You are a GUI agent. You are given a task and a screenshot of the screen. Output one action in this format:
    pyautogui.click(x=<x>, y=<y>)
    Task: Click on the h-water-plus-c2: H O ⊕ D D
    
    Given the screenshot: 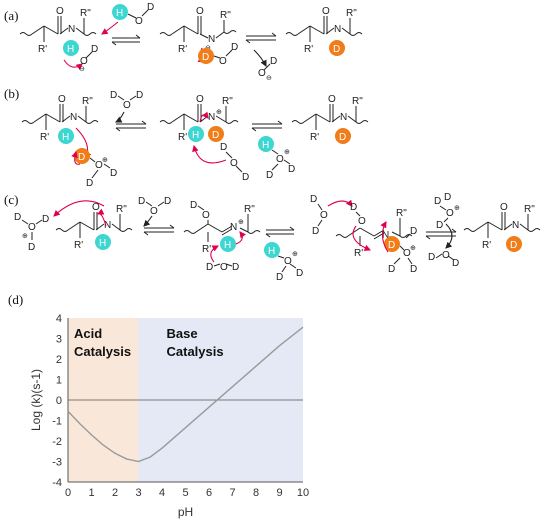 What is the action you would take?
    pyautogui.click(x=283, y=262)
    